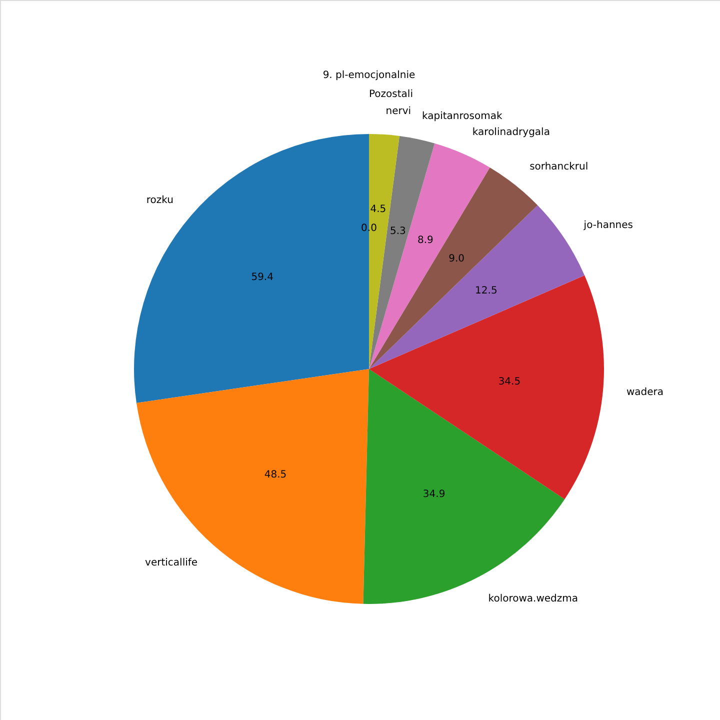 The image size is (720, 720). What do you see at coordinates (398, 231) in the screenshot?
I see `data-label: 5.3` at bounding box center [398, 231].